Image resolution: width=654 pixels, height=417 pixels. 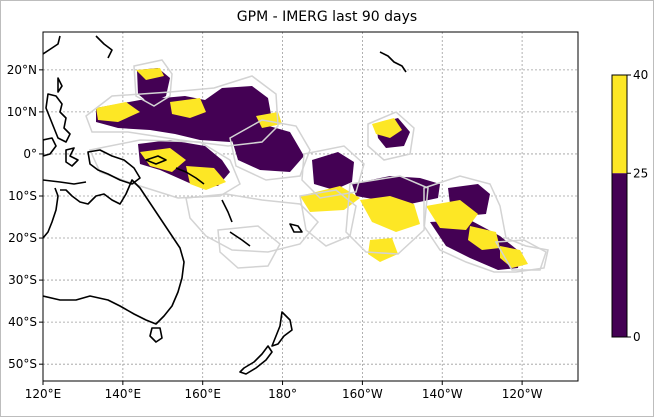 What do you see at coordinates (330, 199) in the screenshot?
I see `rain-high-samoa-band` at bounding box center [330, 199].